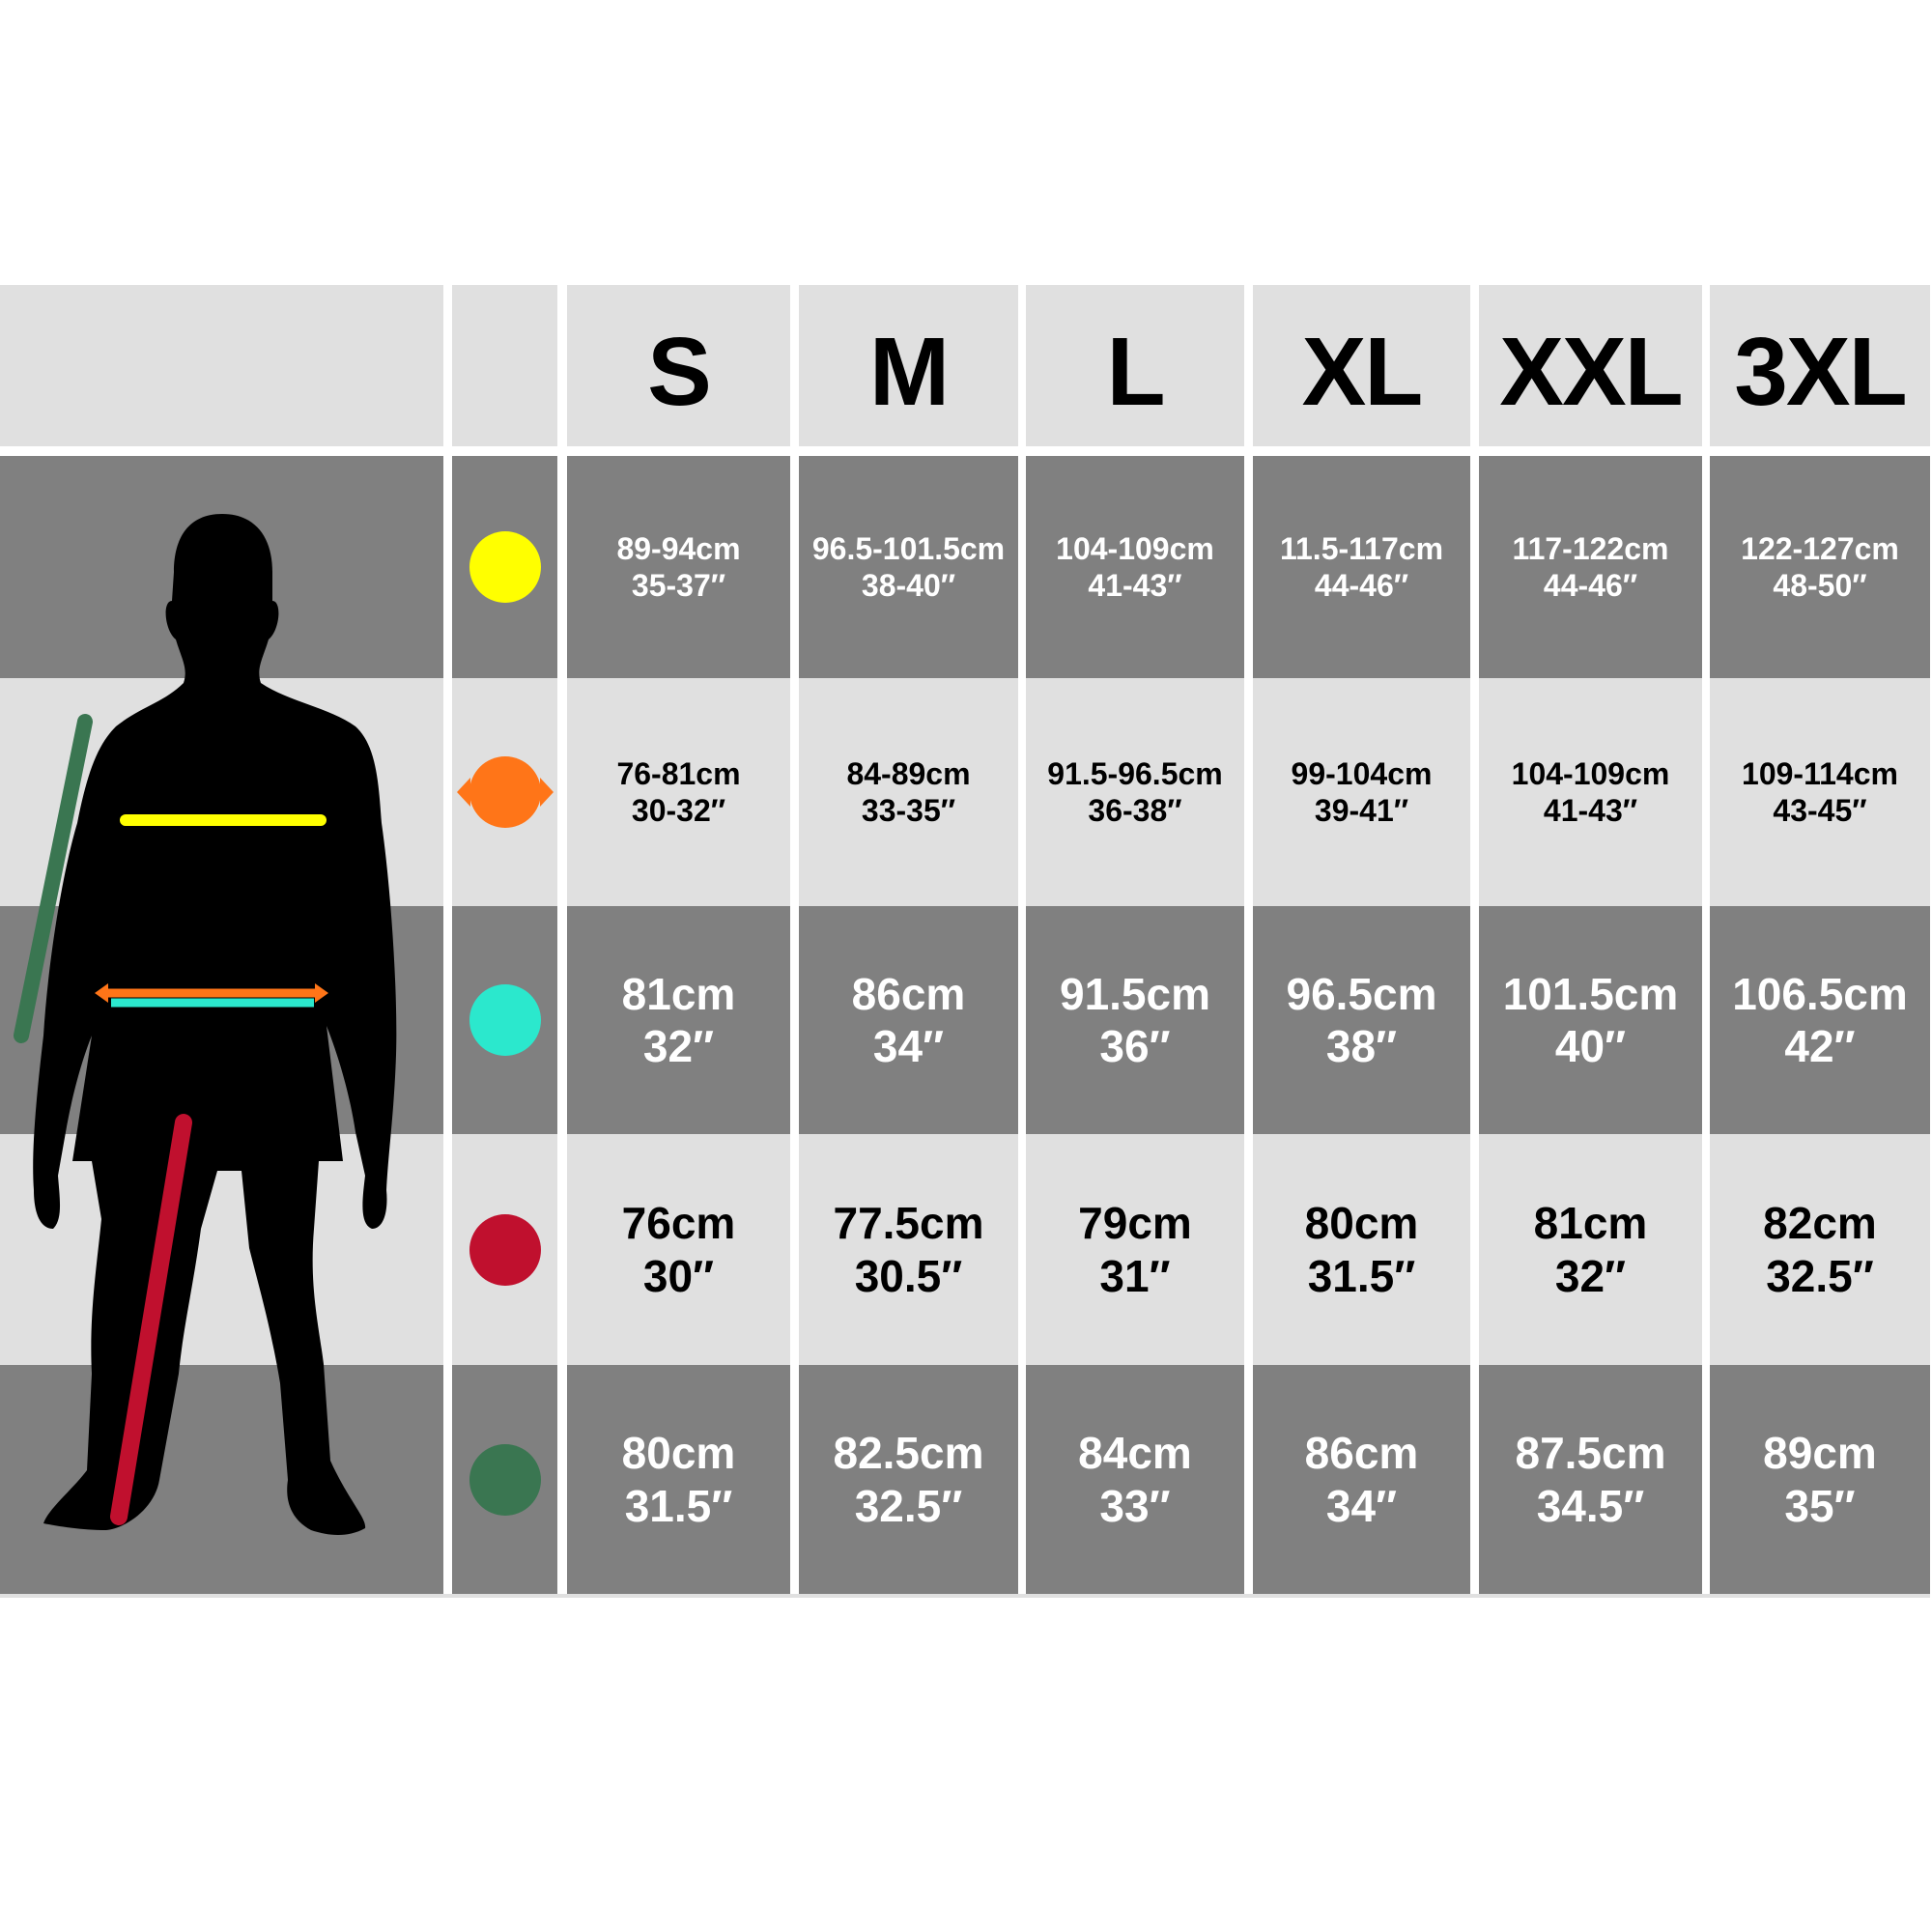  I want to click on value-inches: 33″, so click(1135, 1505).